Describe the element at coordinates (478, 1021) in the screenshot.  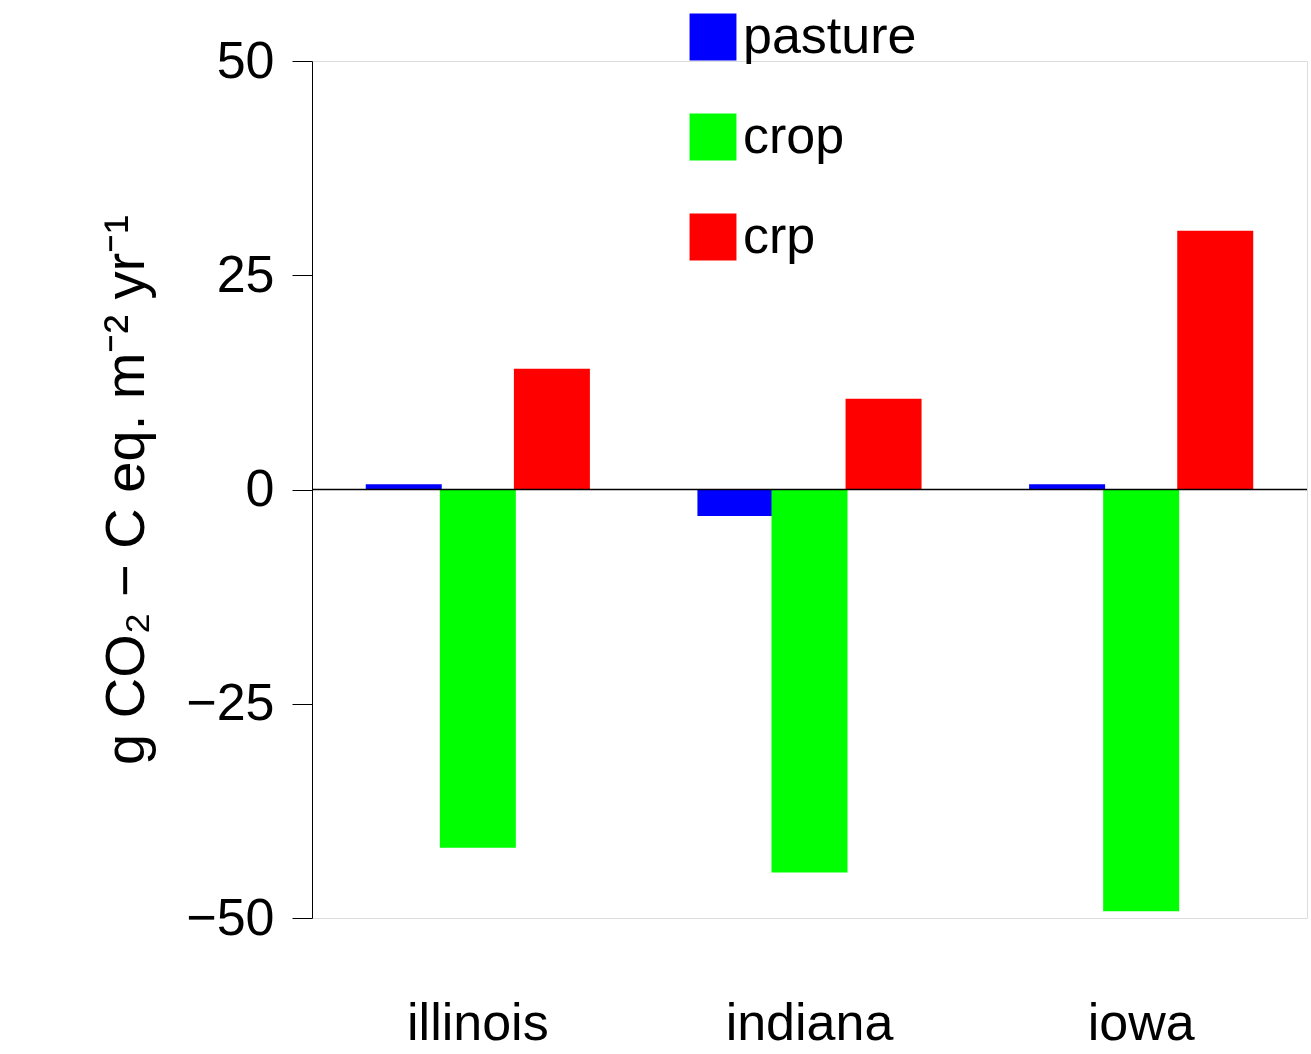
I see `x-tick-label: illinois` at that location.